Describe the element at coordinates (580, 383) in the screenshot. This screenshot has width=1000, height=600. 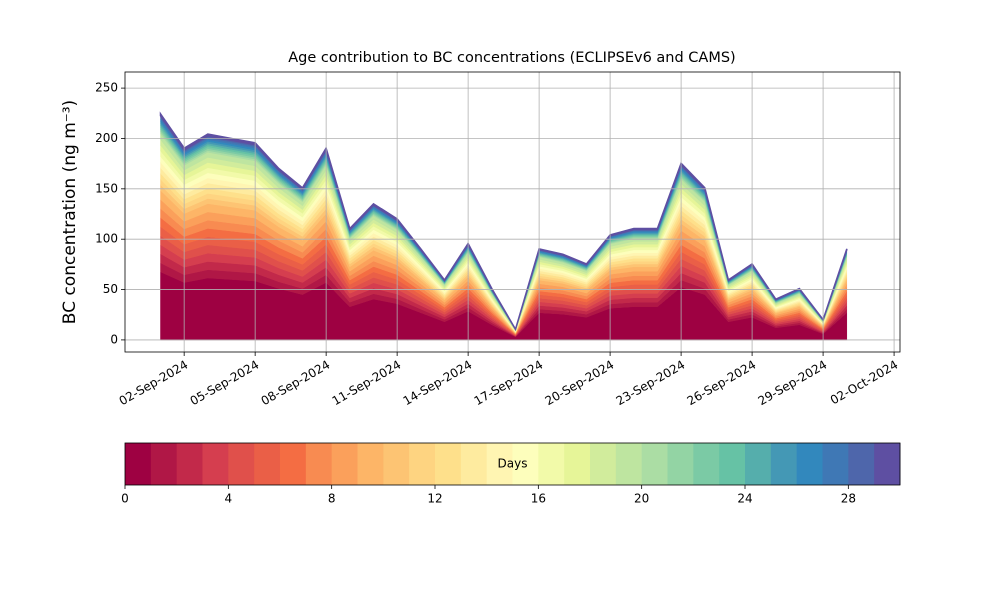
I see `x-tick-label: 20-Sep-2024` at that location.